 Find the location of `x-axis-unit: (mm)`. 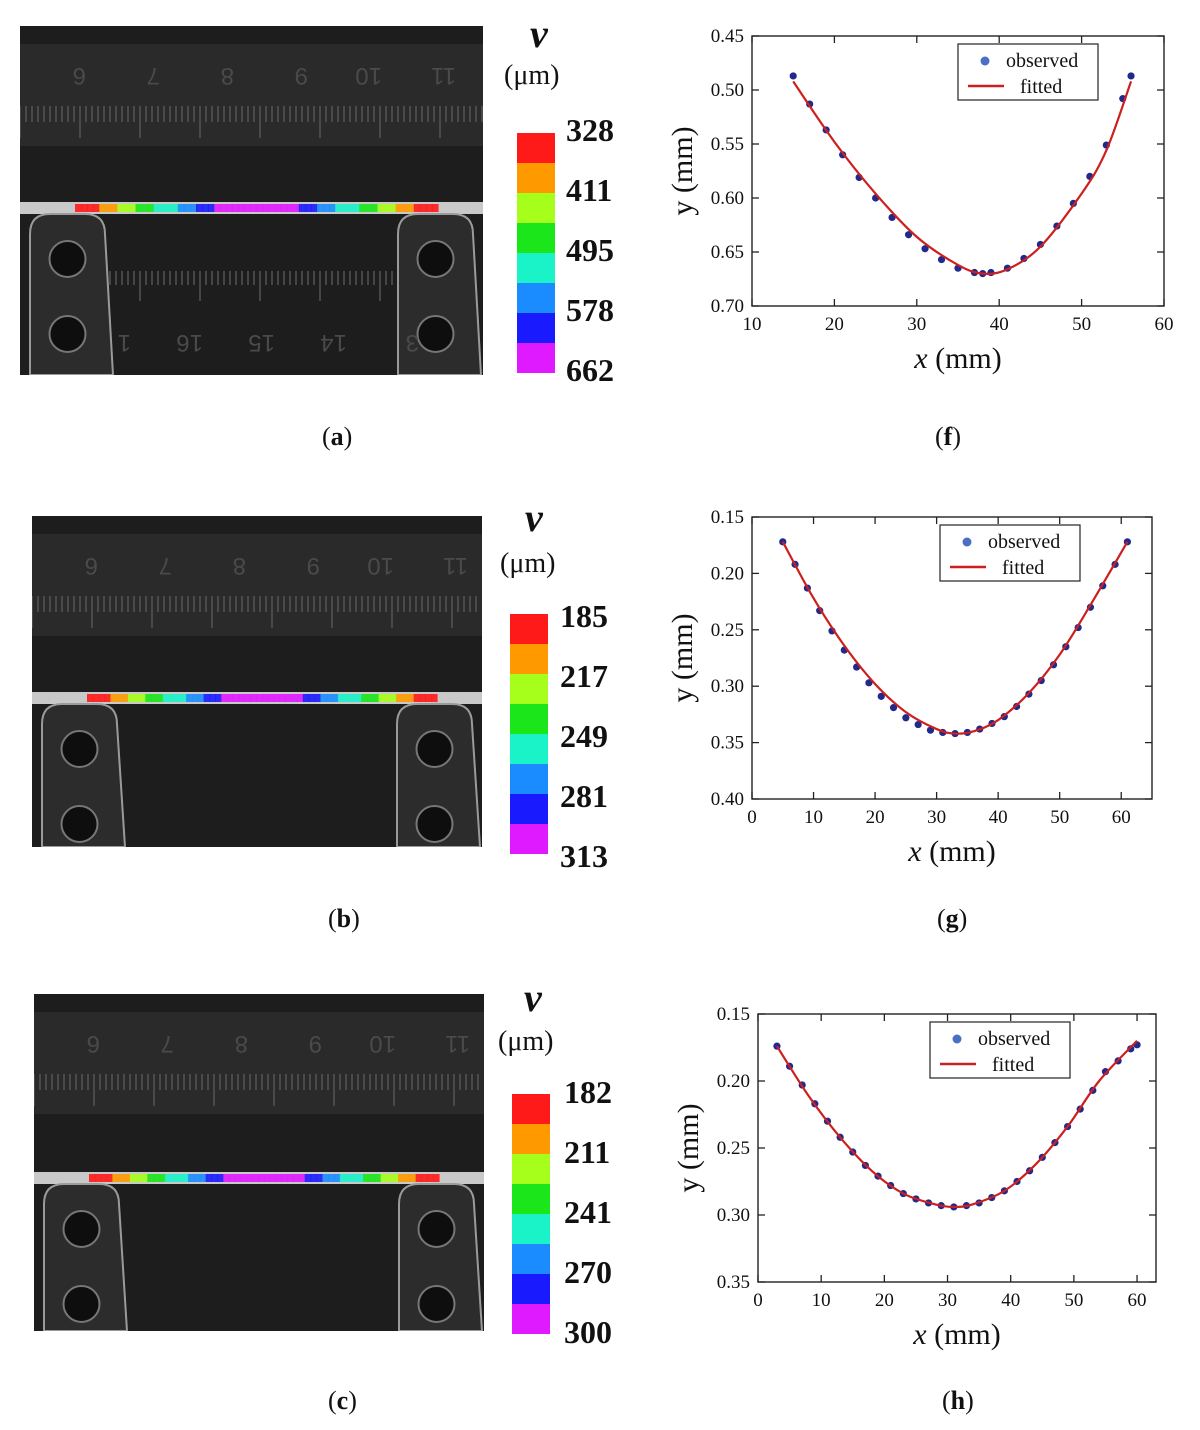

x-axis-unit: (mm) is located at coordinates (965, 358).